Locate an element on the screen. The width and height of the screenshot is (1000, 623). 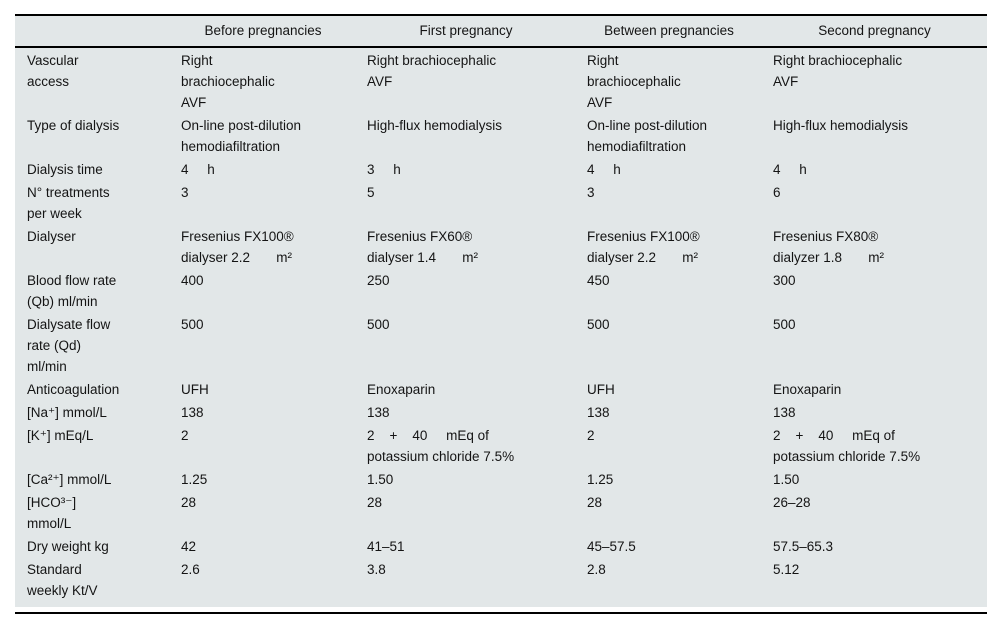
row-label: Vascular access is located at coordinates (53, 71).